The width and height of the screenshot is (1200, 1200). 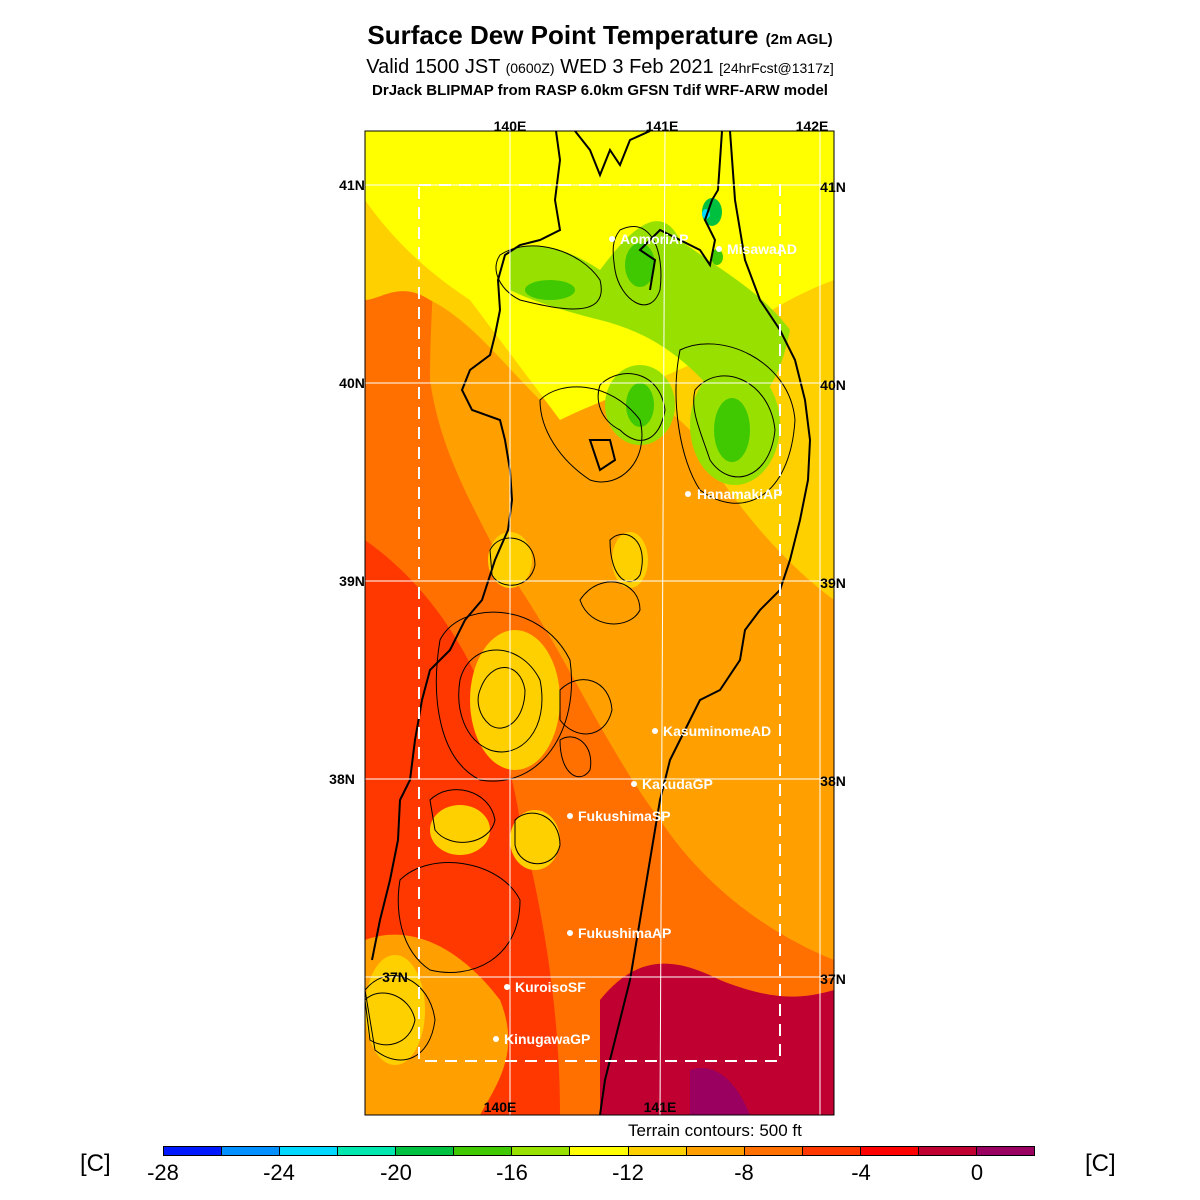 What do you see at coordinates (163, 1172) in the screenshot?
I see `colorbar-label: -28` at bounding box center [163, 1172].